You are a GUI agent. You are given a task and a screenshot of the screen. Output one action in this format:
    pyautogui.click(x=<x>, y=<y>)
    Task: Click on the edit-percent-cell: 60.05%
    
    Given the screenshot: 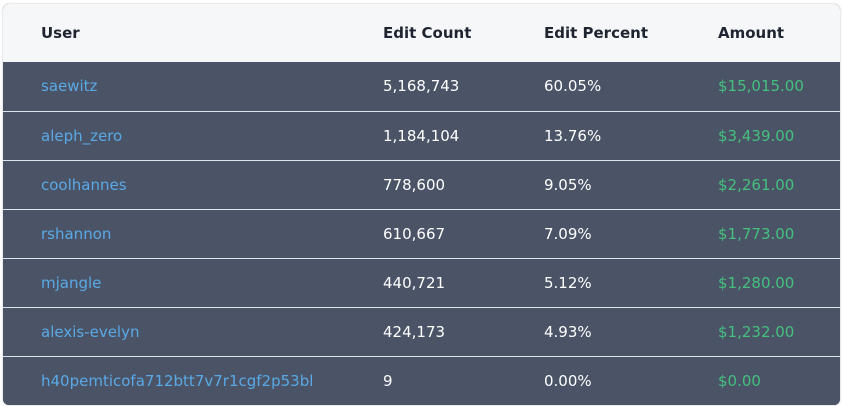 What is the action you would take?
    pyautogui.click(x=573, y=86)
    